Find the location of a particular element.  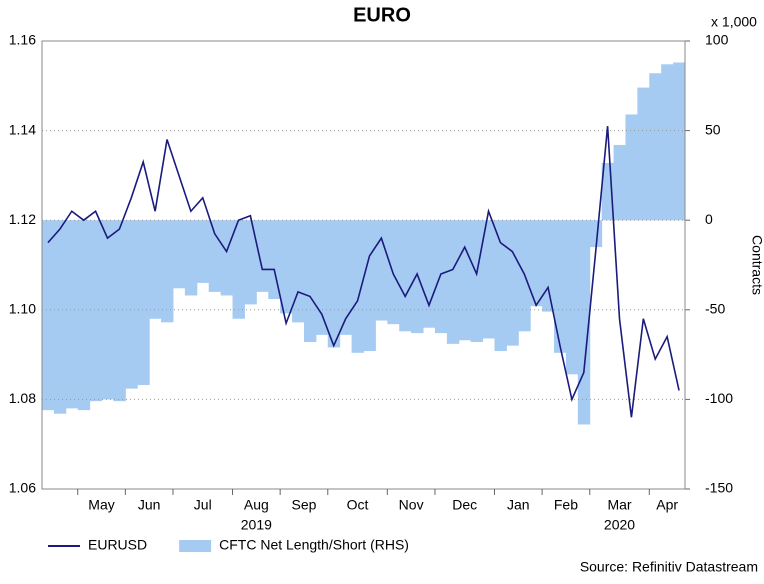

y-tick-label: 1.16 is located at coordinates (22, 40).